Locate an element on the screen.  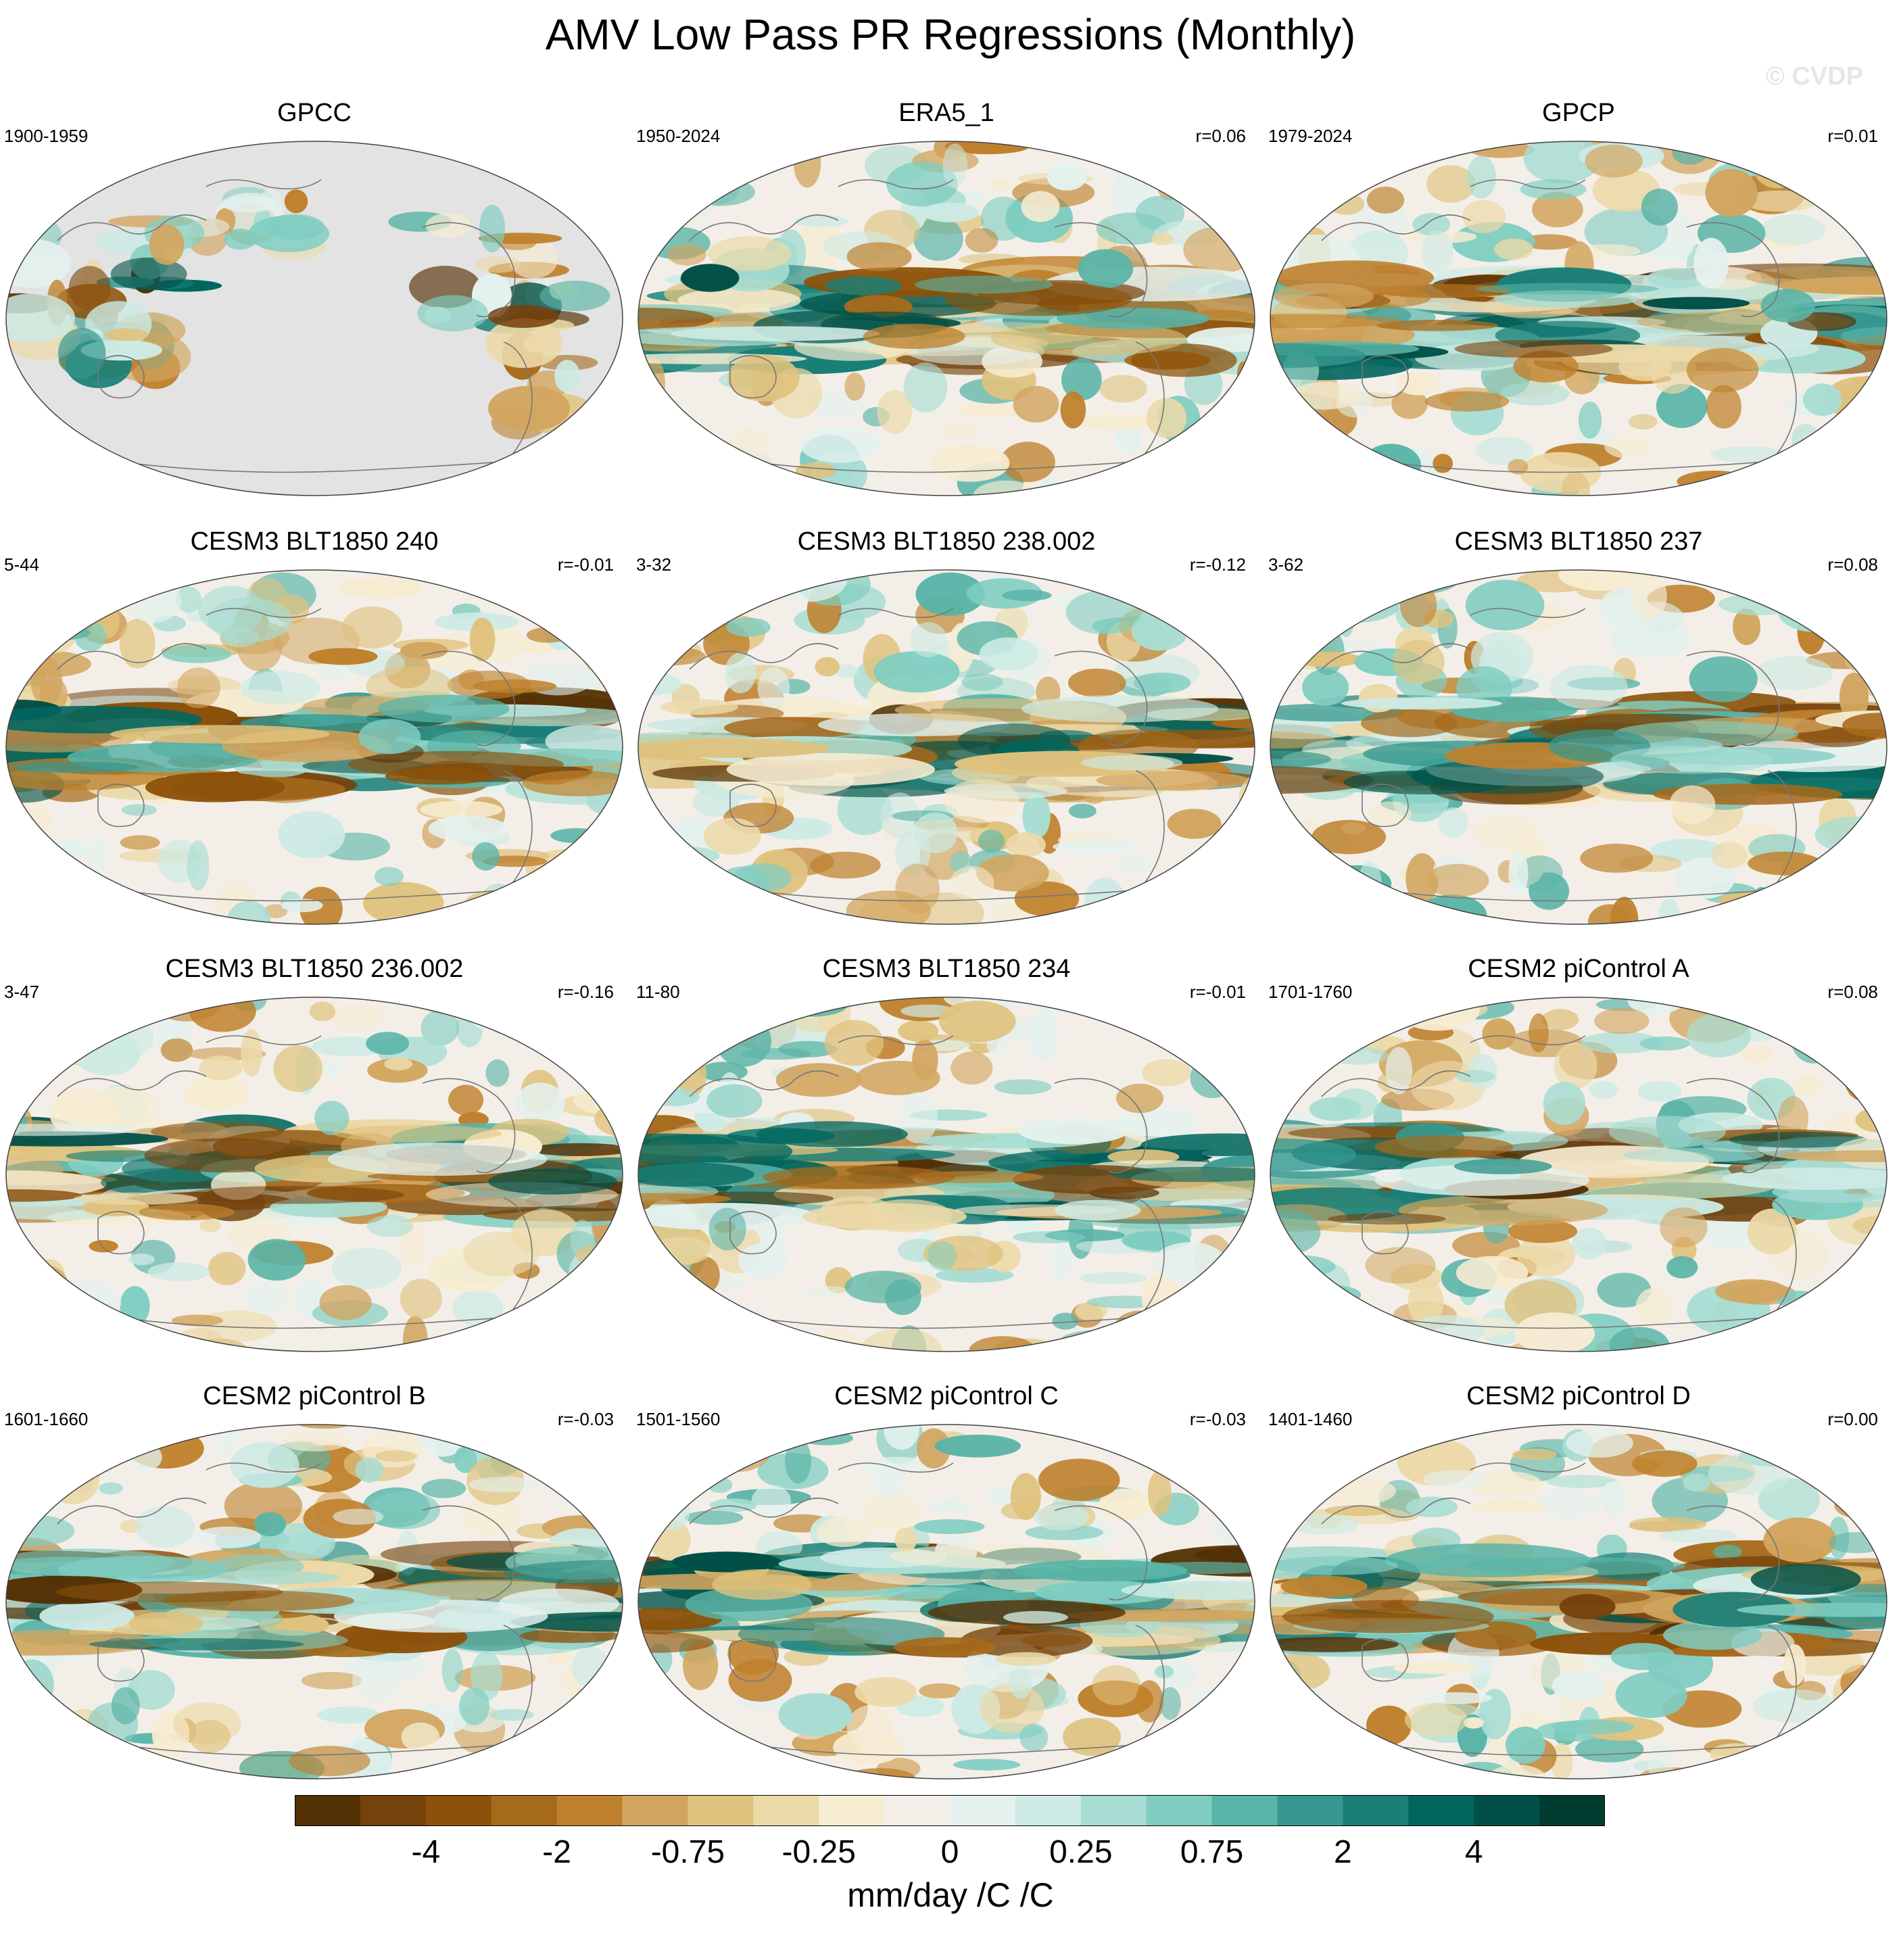
colorbar-units: mm/day /C /C is located at coordinates (950, 1895).